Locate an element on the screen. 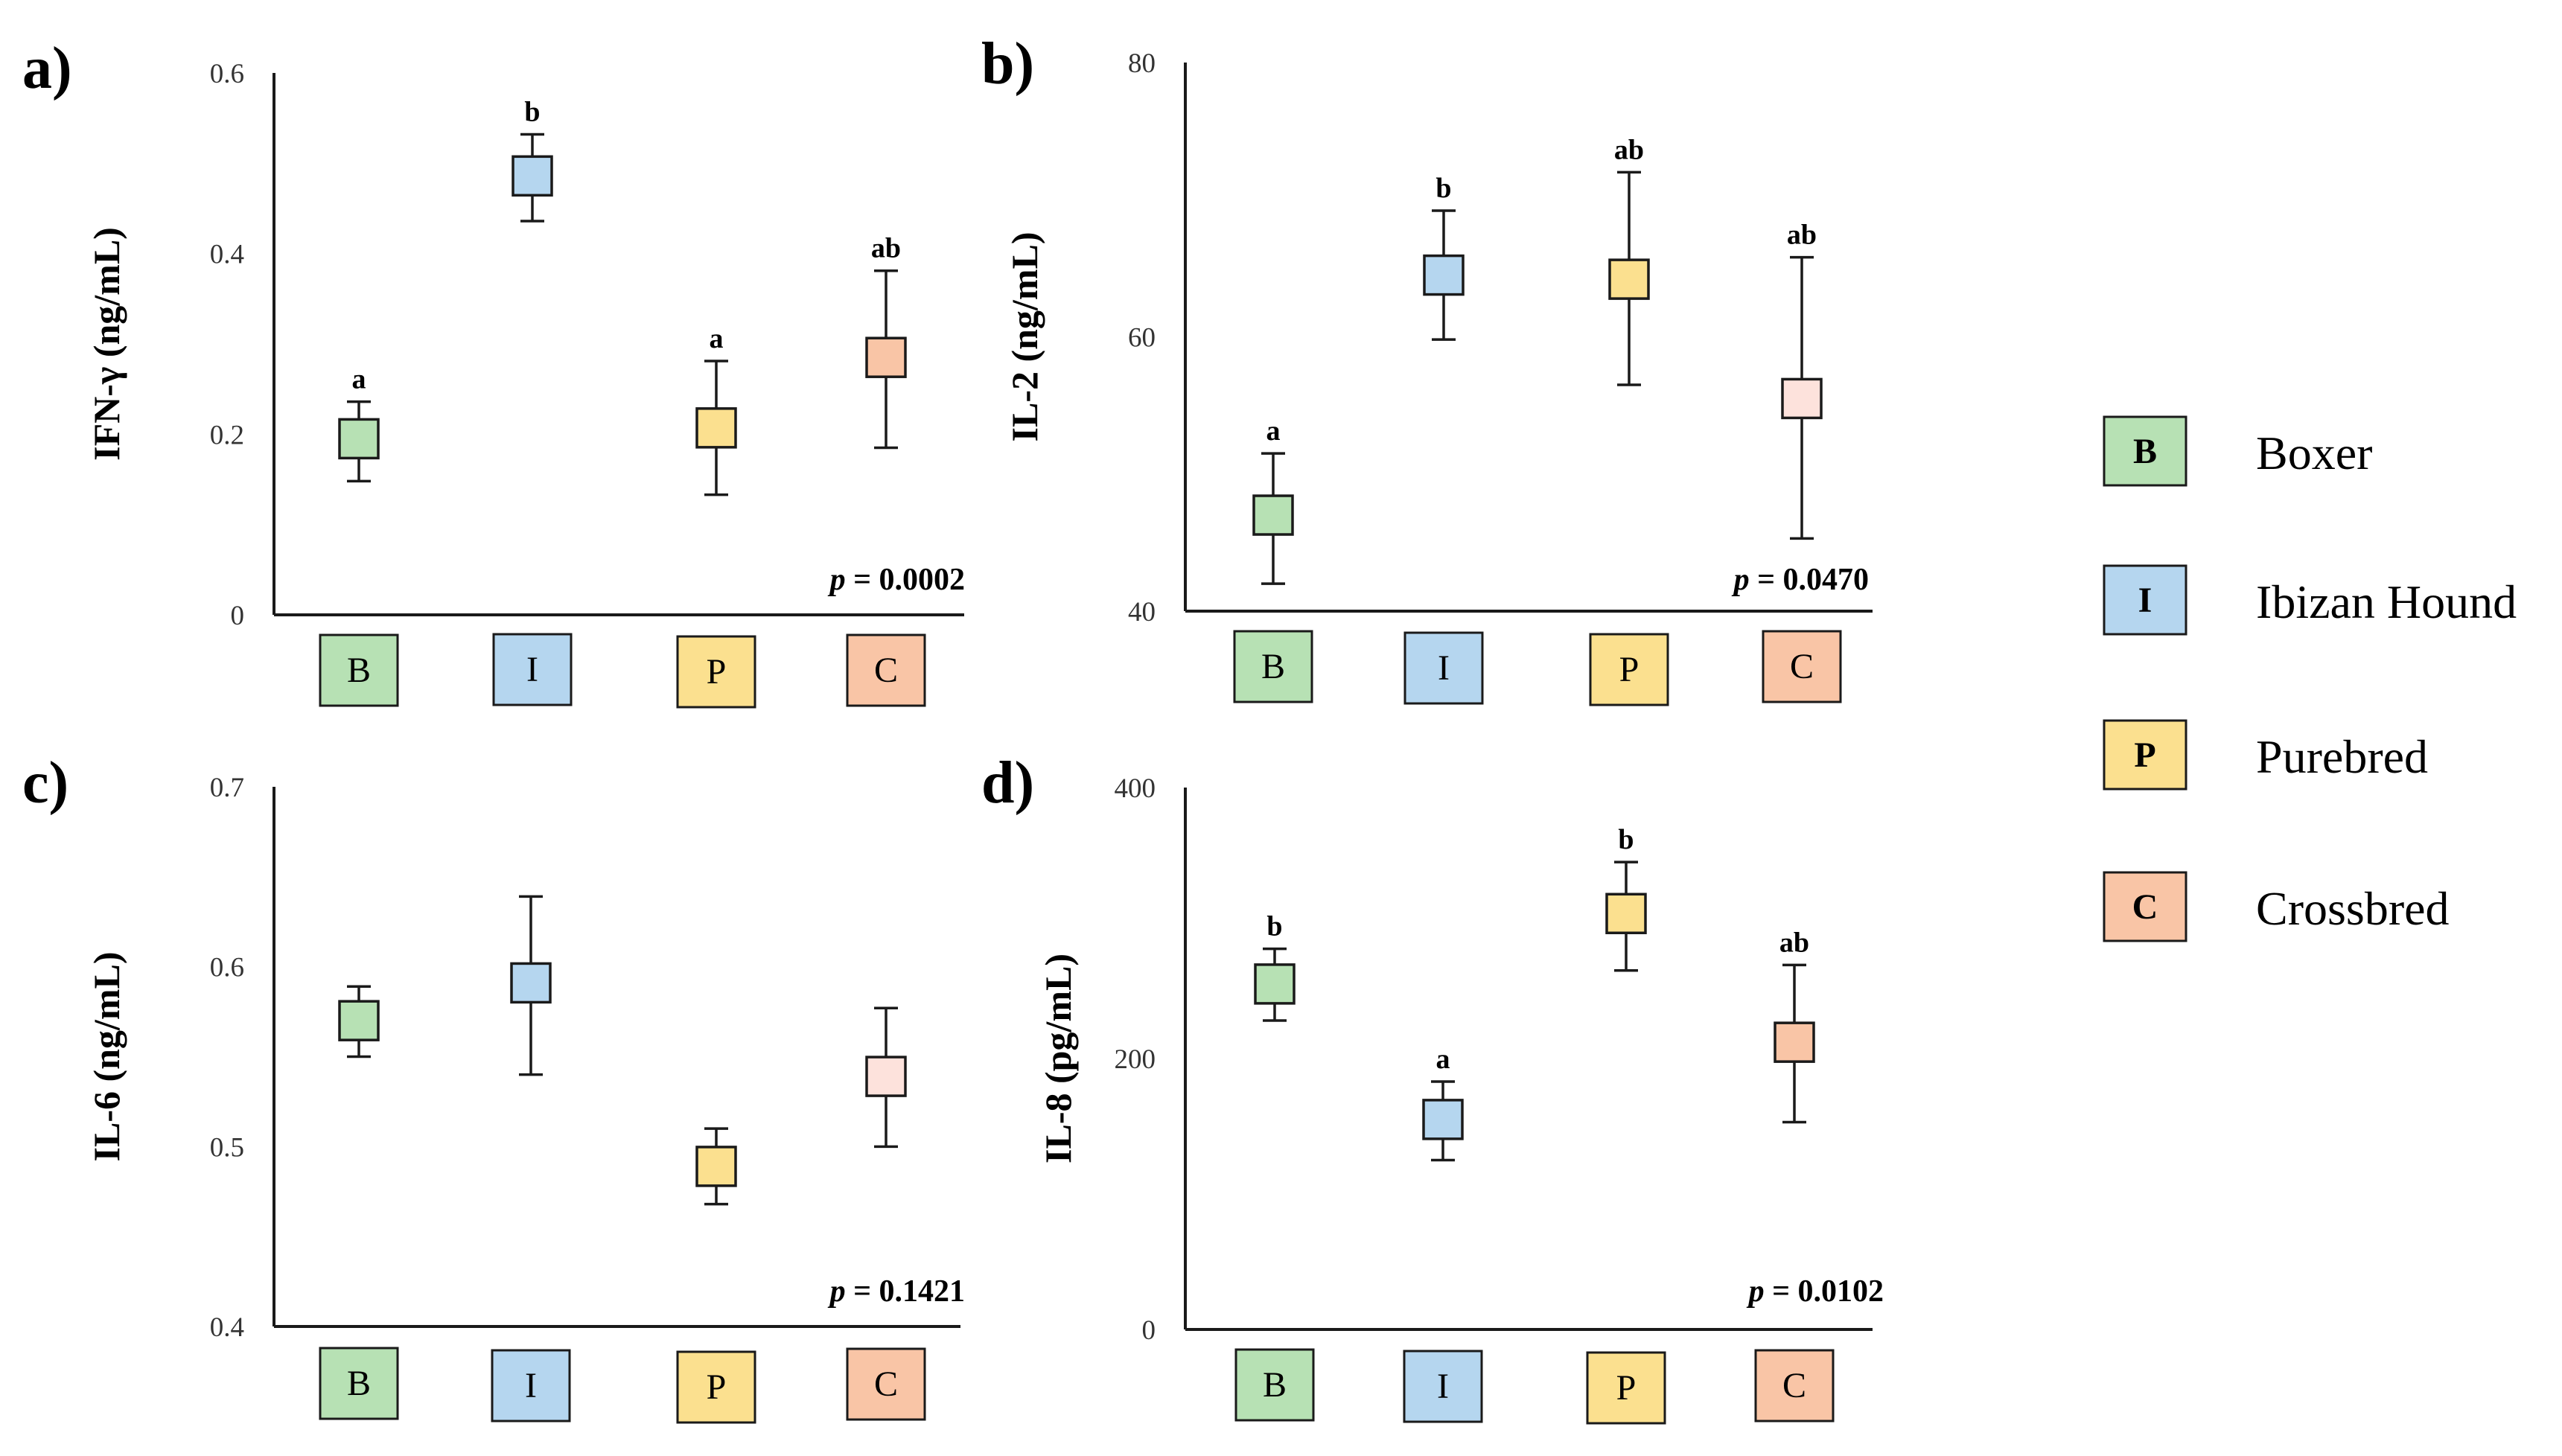 The height and width of the screenshot is (1456, 2562). y-axis-label: IL-8 (pg/mL) is located at coordinates (1058, 1058).